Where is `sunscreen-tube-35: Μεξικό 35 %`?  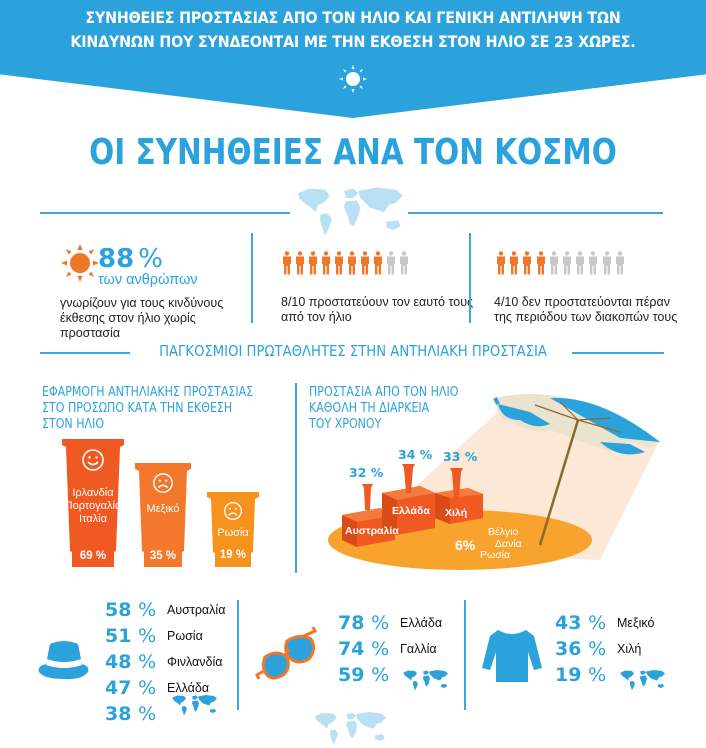 sunscreen-tube-35: Μεξικό 35 % is located at coordinates (163, 515).